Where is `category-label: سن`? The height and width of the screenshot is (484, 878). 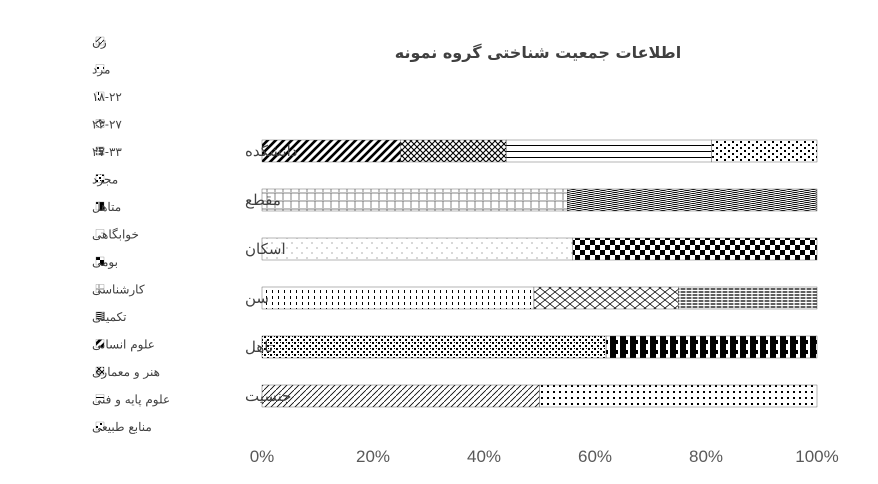
category-label: سن is located at coordinates (257, 298).